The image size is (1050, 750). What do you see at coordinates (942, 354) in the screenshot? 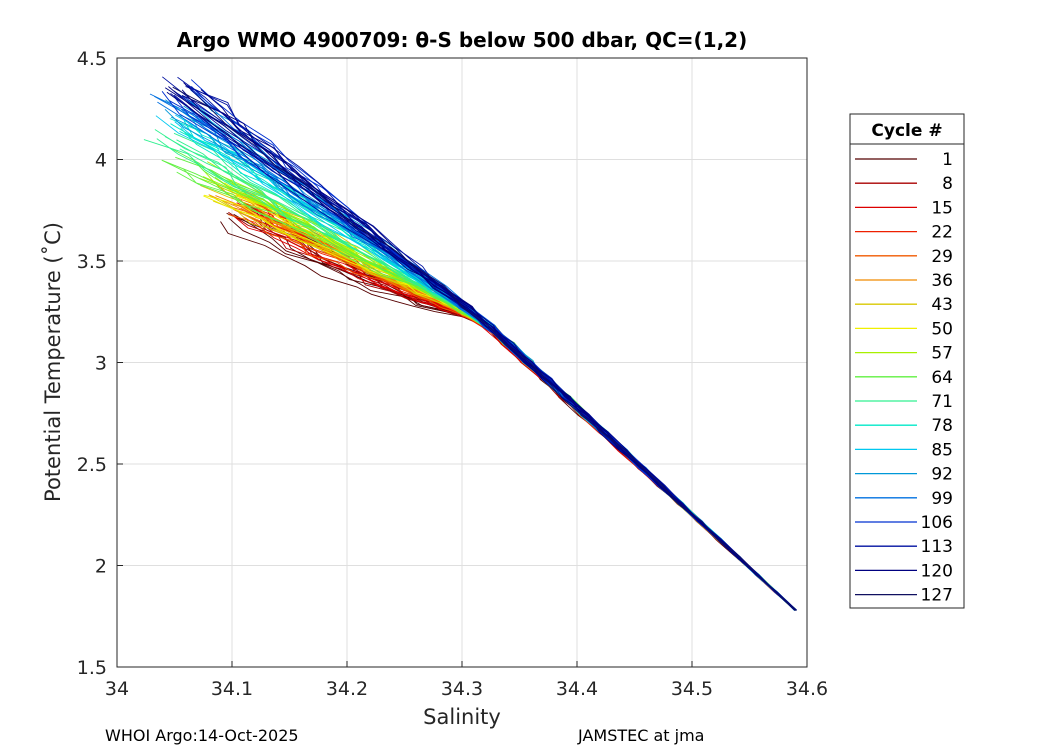
I see `legend-label: 57` at bounding box center [942, 354].